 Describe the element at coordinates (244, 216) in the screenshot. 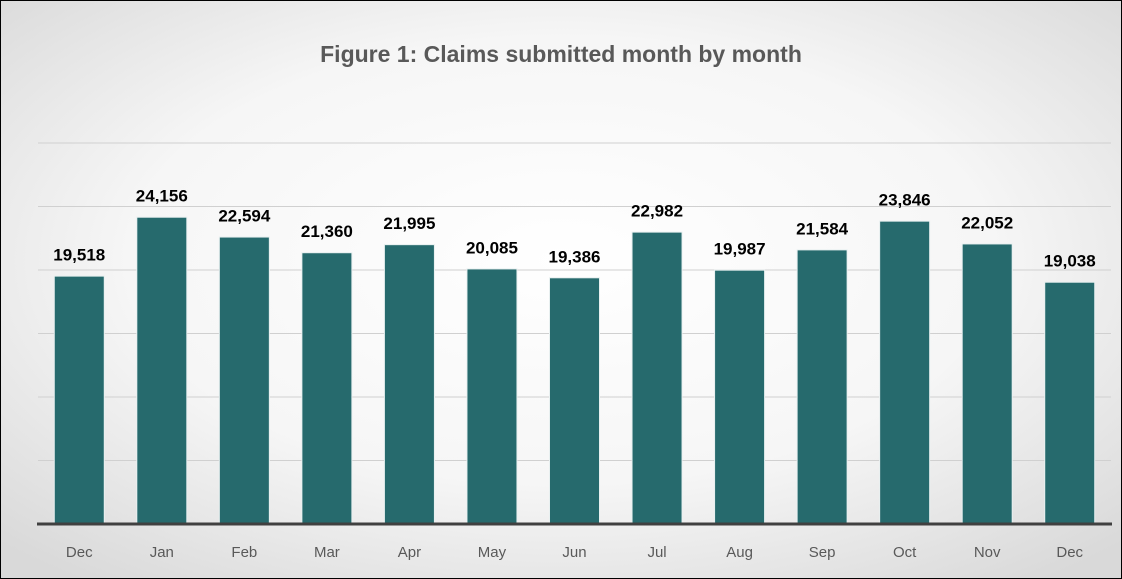

I see `data-label: 22,594` at that location.